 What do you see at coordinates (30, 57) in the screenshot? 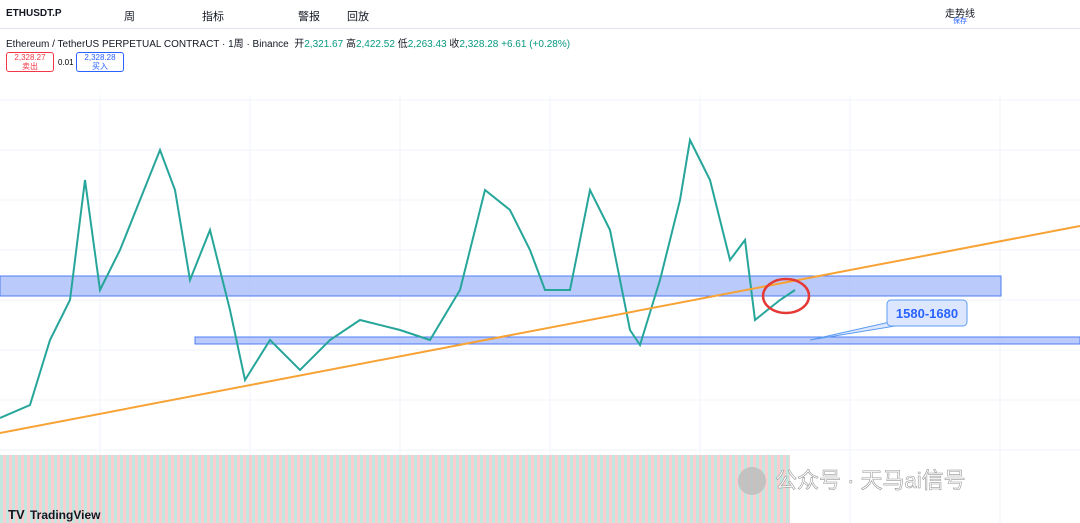
I see `sell-price: 2,328.27` at bounding box center [30, 57].